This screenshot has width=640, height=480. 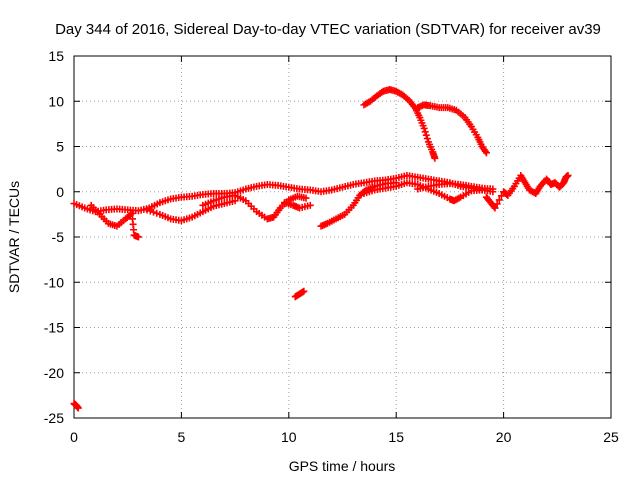 I want to click on y-tick-label: -10, so click(x=54, y=282).